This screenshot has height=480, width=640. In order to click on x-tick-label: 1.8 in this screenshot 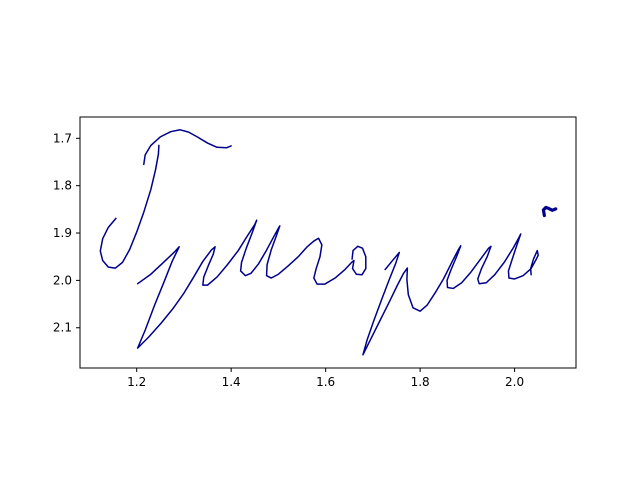, I will do `click(420, 382)`.